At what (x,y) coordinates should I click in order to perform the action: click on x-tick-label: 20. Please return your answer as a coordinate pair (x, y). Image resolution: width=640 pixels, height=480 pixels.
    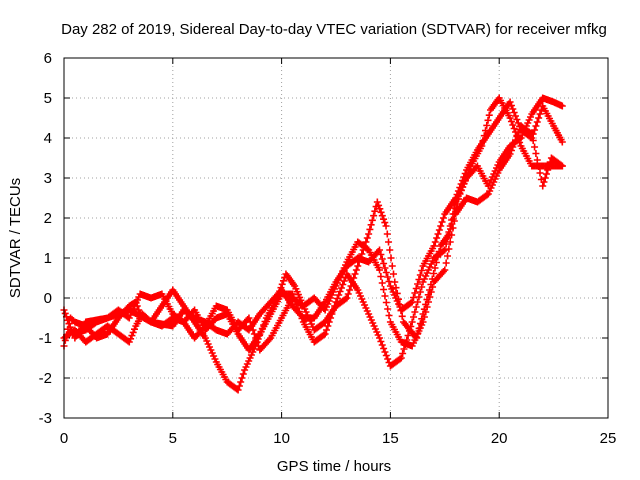
    Looking at the image, I should click on (499, 438).